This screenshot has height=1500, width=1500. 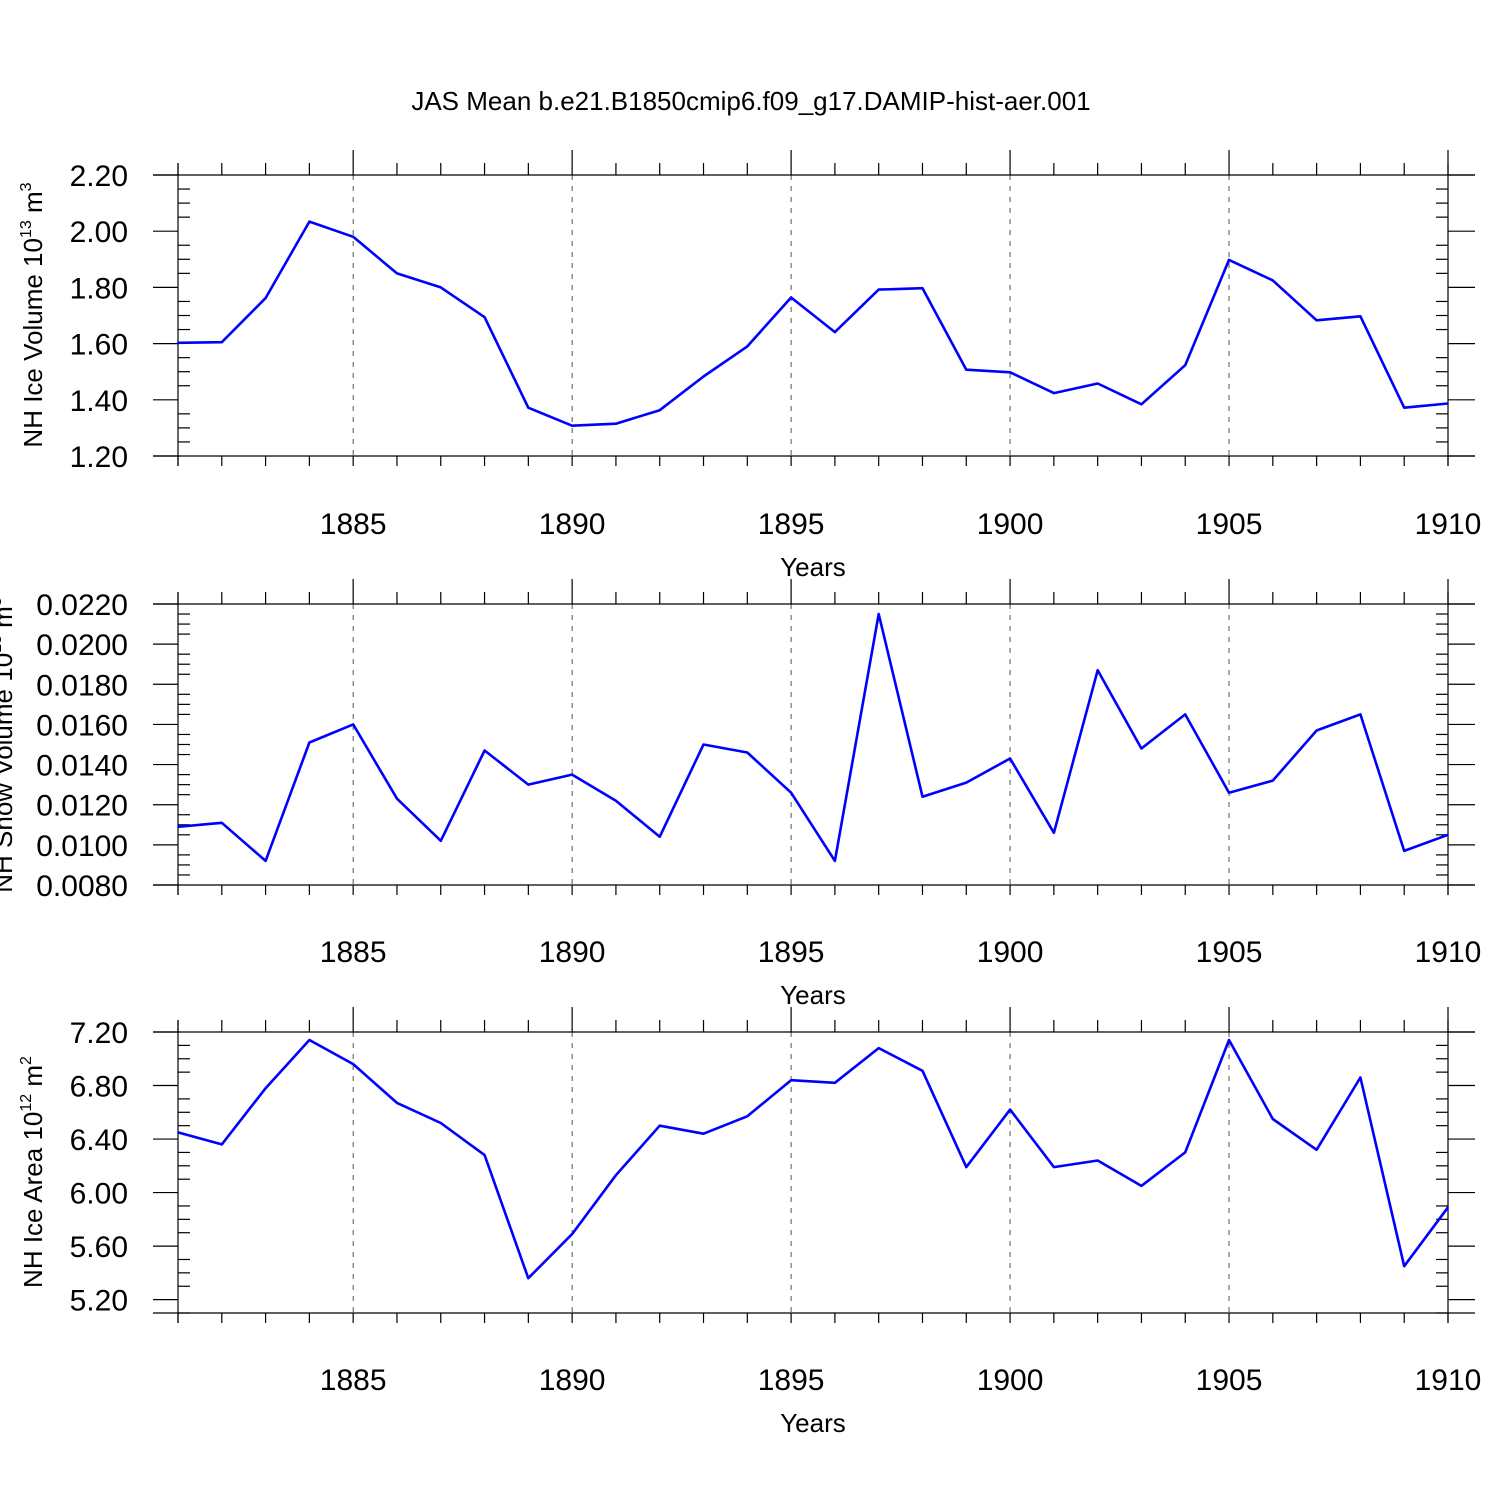 What do you see at coordinates (82, 806) in the screenshot?
I see `y-tick-label: 0.0120` at bounding box center [82, 806].